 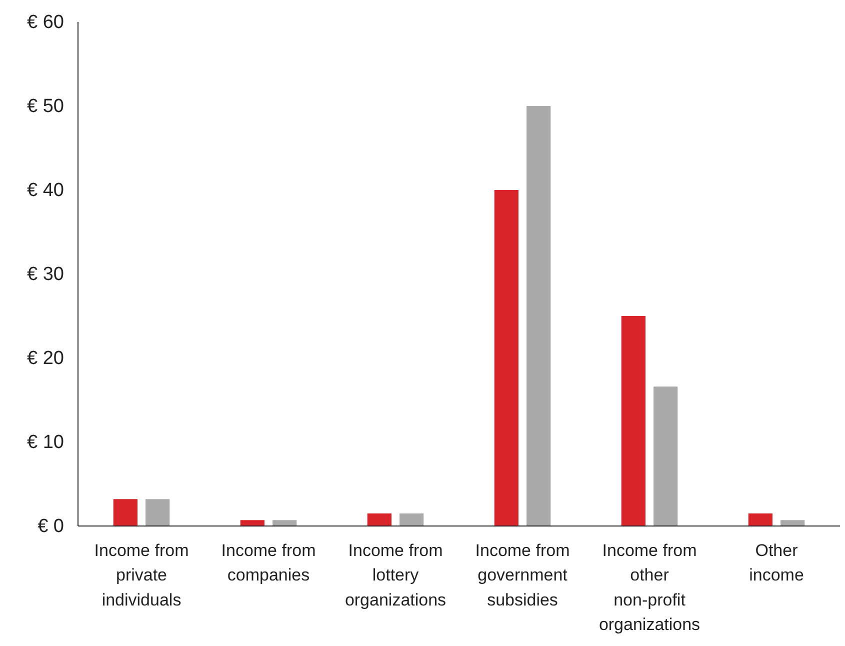 I want to click on x-tick-label: Income from government subsidies, so click(x=522, y=575).